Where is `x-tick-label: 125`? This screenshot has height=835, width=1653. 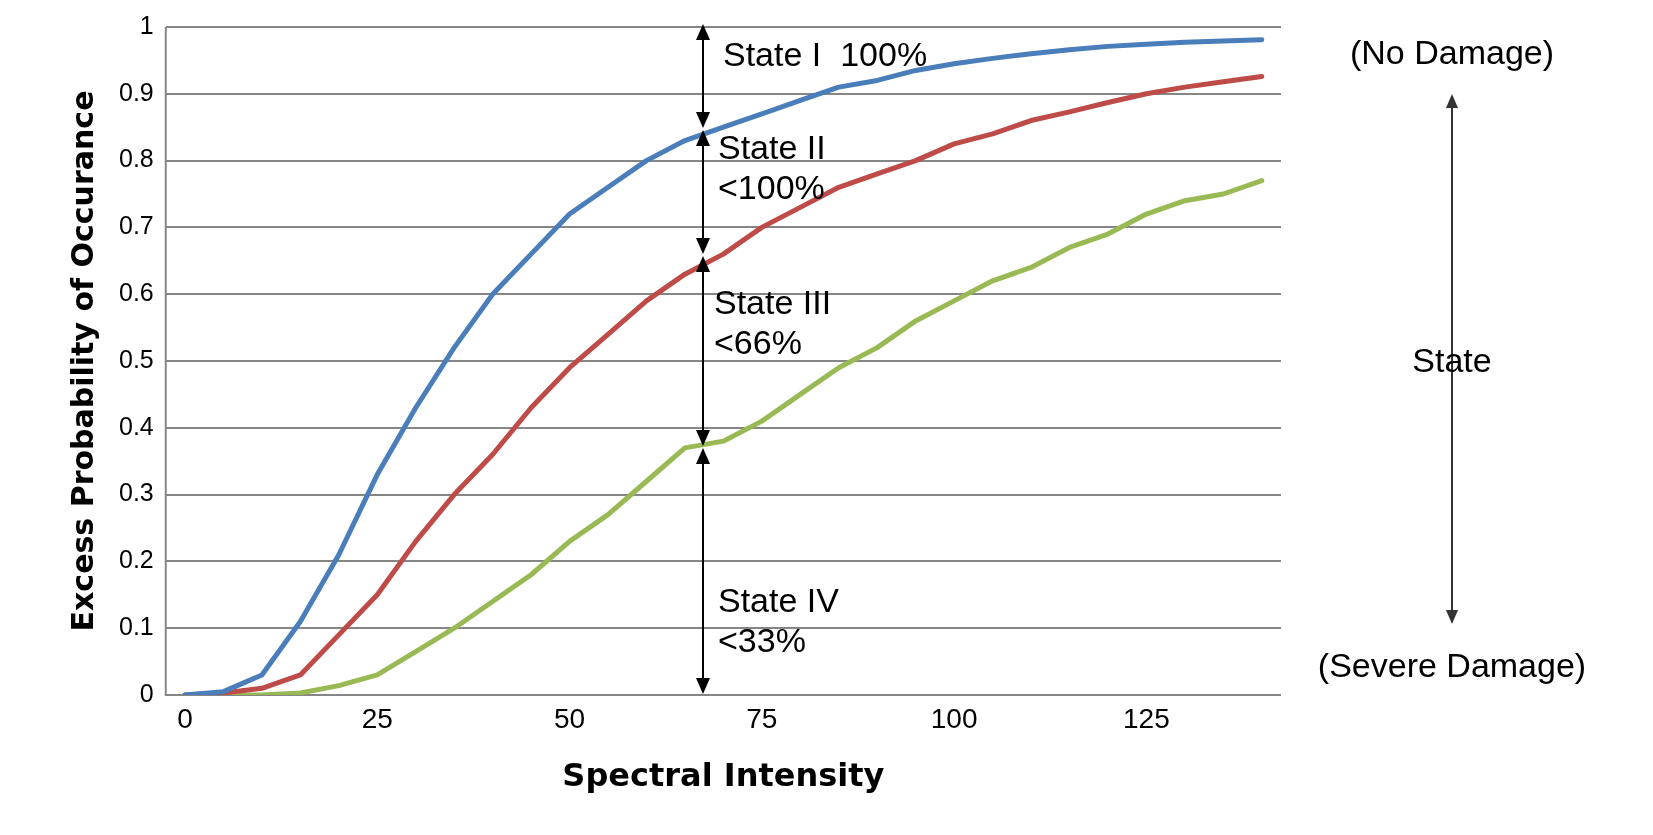 x-tick-label: 125 is located at coordinates (1146, 718).